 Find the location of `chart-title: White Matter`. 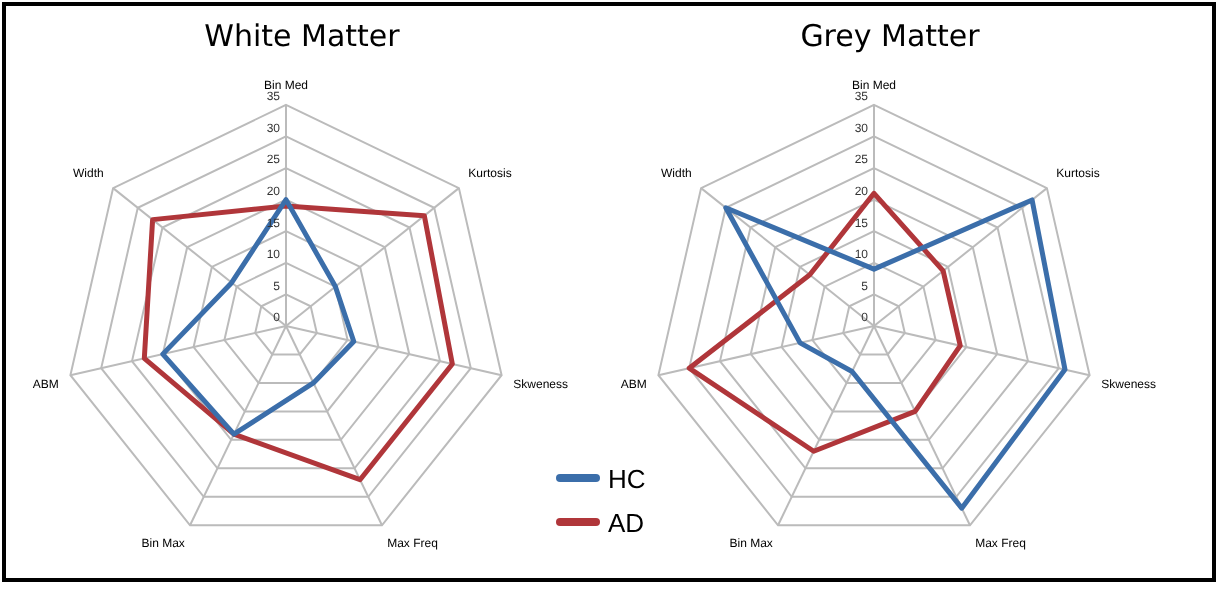

chart-title: White Matter is located at coordinates (303, 35).